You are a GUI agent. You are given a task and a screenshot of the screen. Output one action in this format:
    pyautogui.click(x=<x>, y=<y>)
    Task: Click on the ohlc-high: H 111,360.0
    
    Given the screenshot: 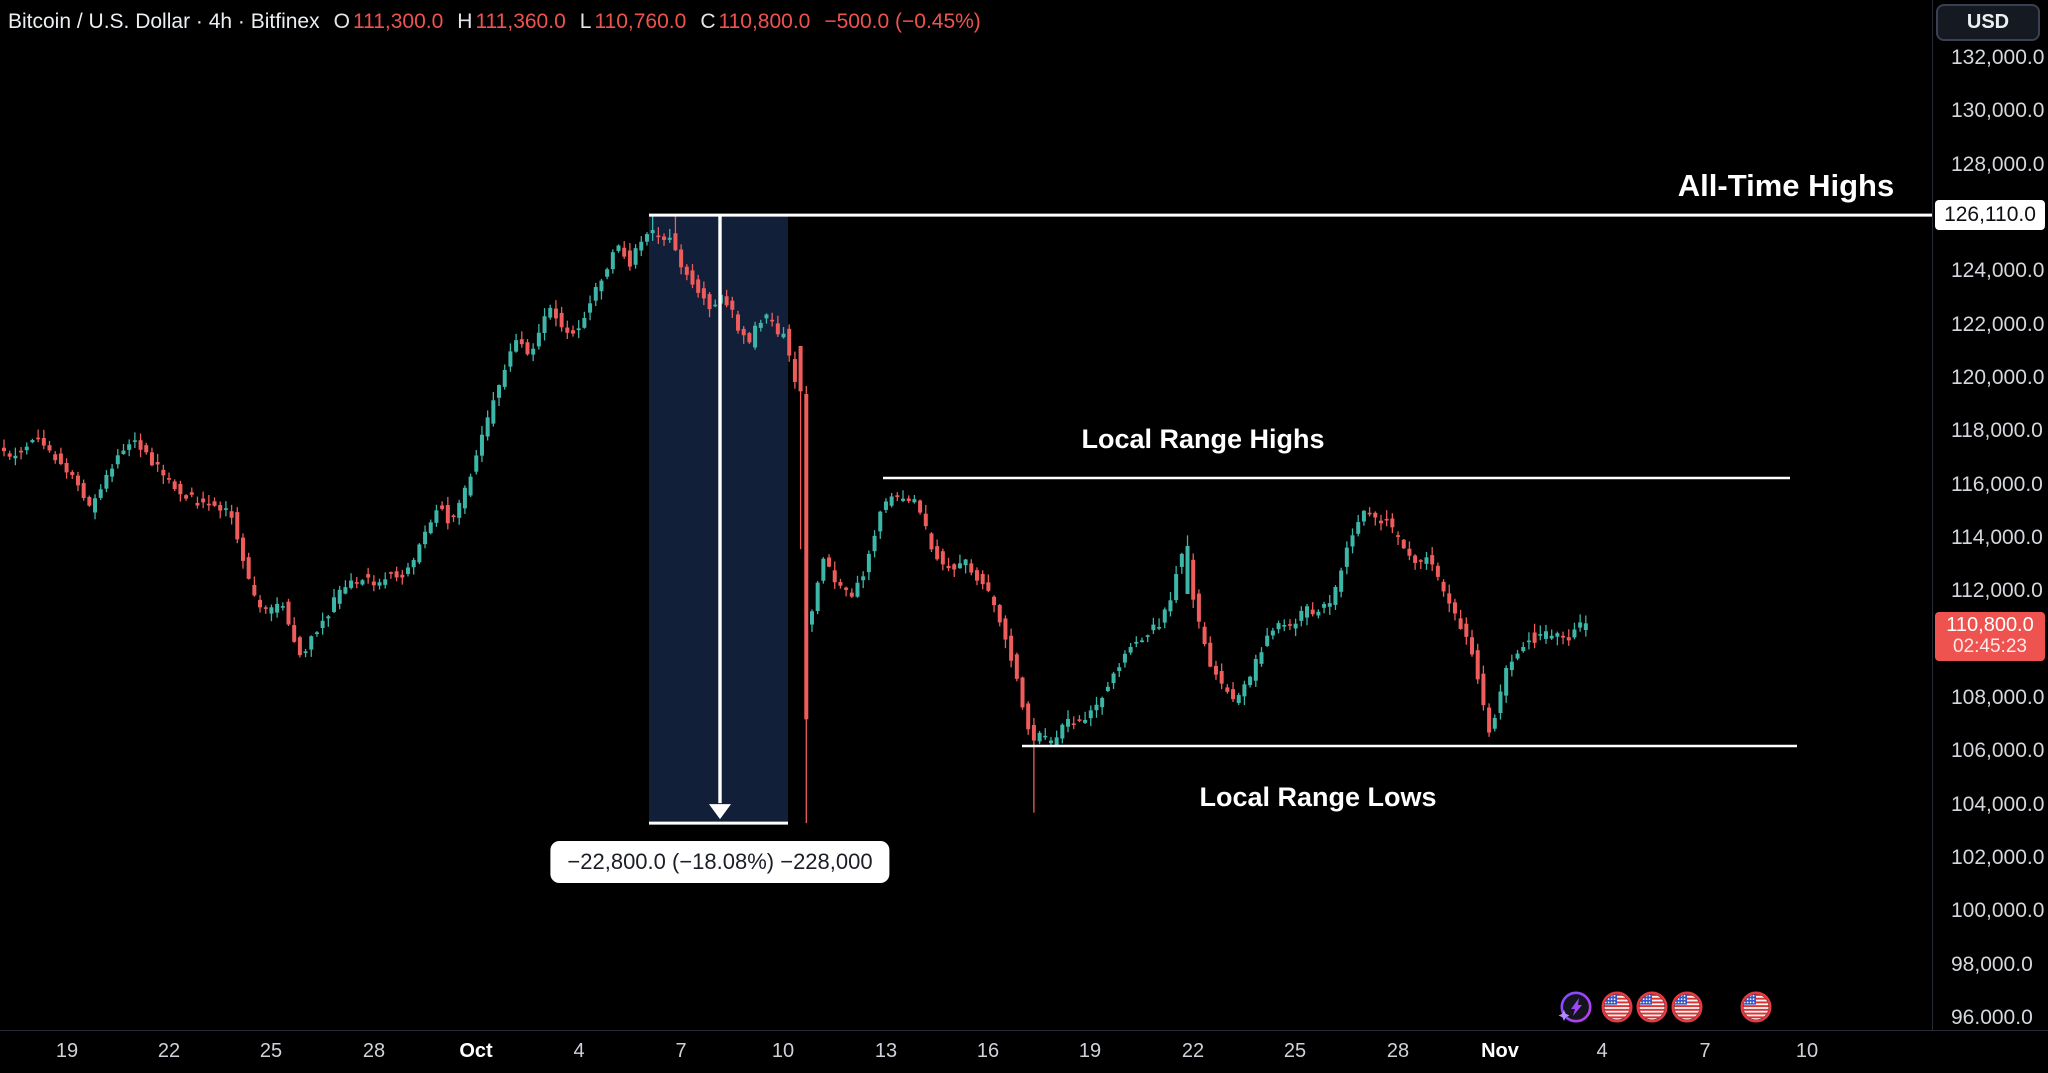 What is the action you would take?
    pyautogui.click(x=511, y=22)
    